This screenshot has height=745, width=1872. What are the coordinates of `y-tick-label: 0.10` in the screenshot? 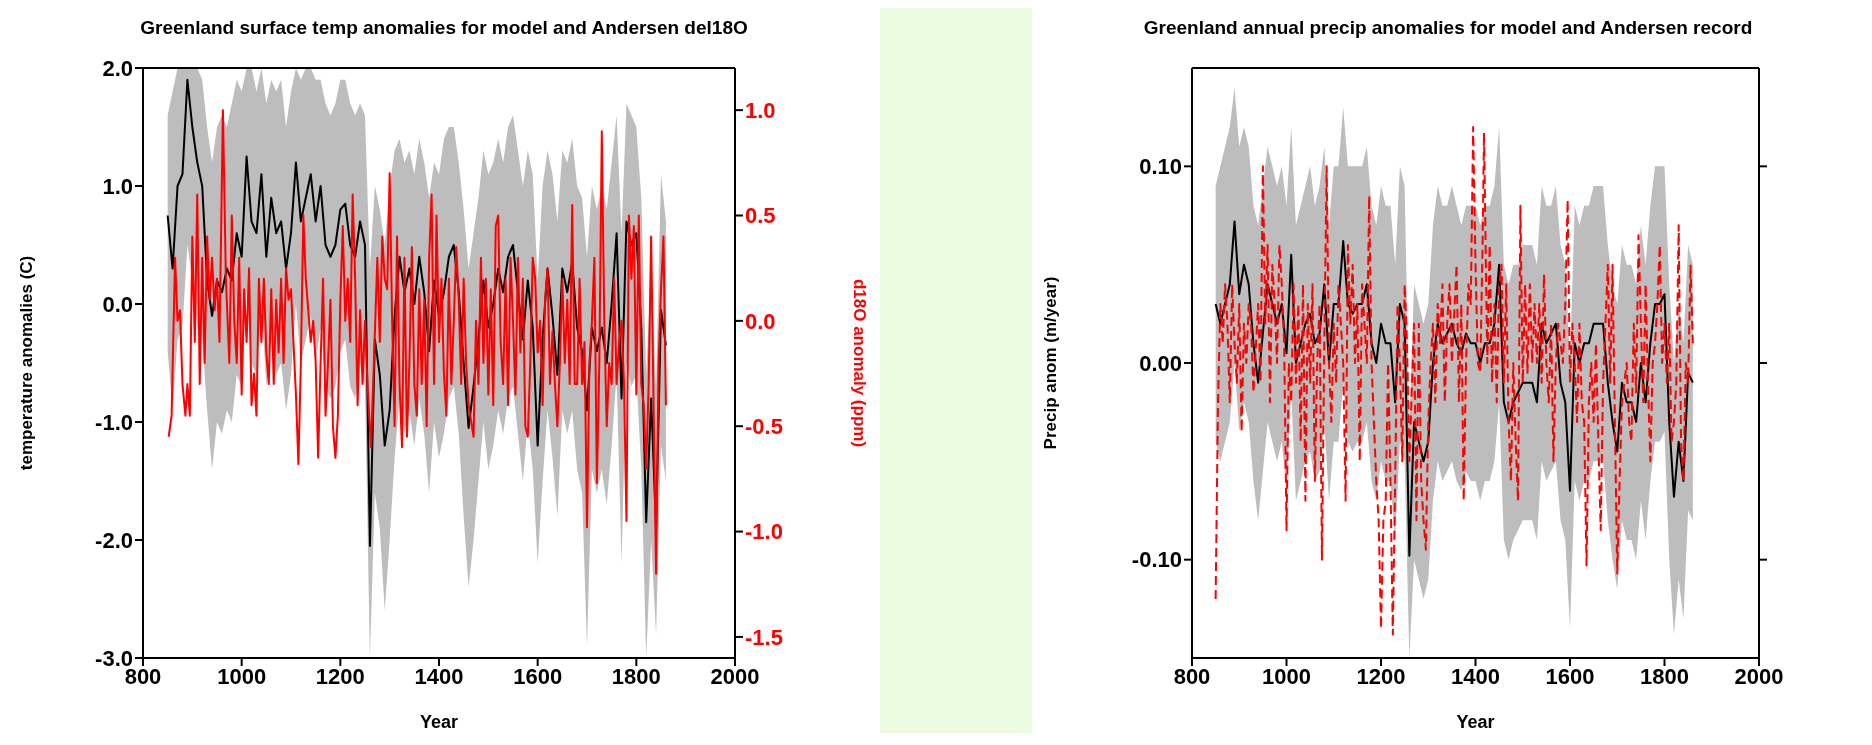 It's located at (1160, 167).